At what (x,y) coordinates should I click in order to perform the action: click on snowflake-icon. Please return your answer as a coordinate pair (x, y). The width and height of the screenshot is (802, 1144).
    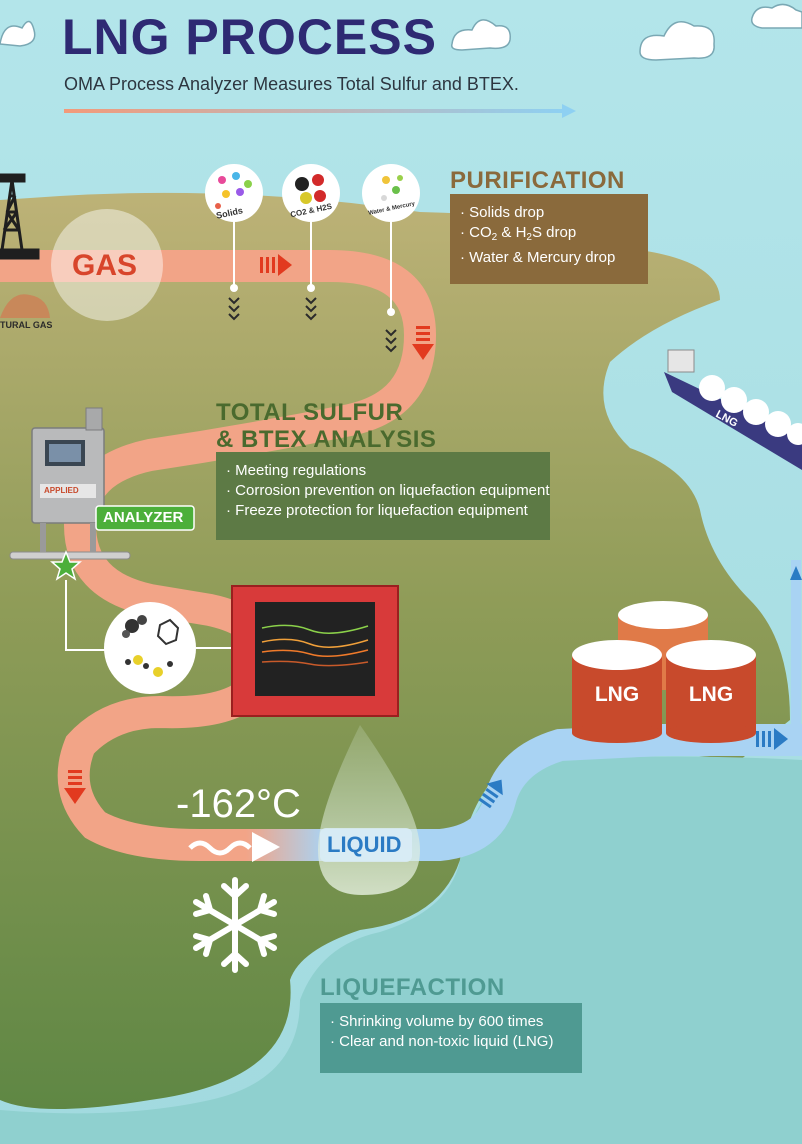
    Looking at the image, I should click on (235, 925).